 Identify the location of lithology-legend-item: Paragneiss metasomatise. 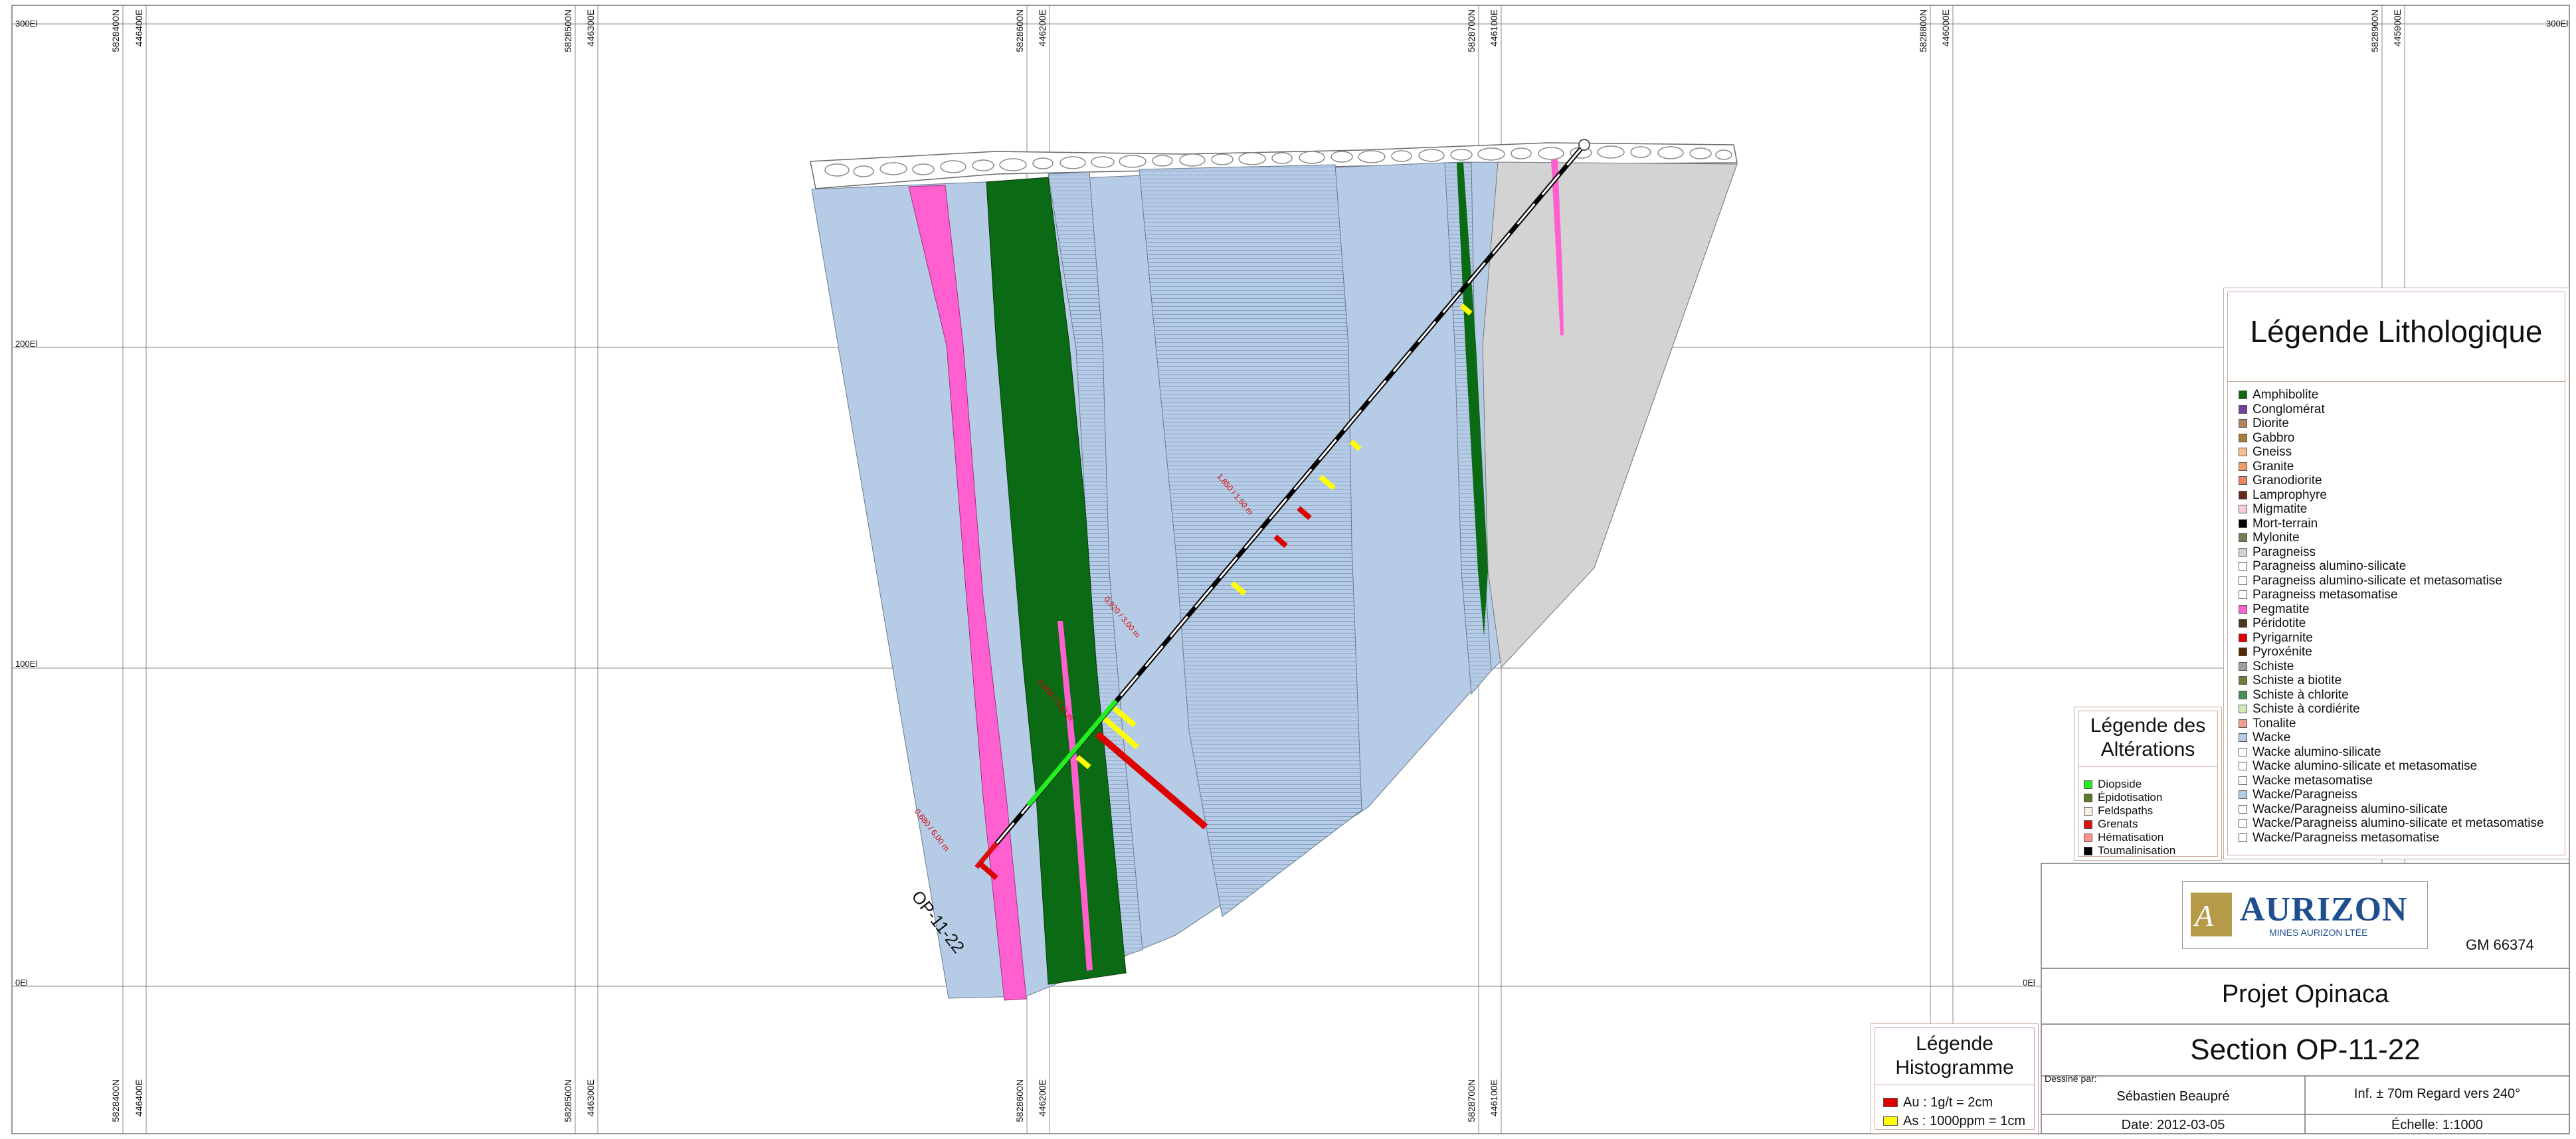
(2391, 595).